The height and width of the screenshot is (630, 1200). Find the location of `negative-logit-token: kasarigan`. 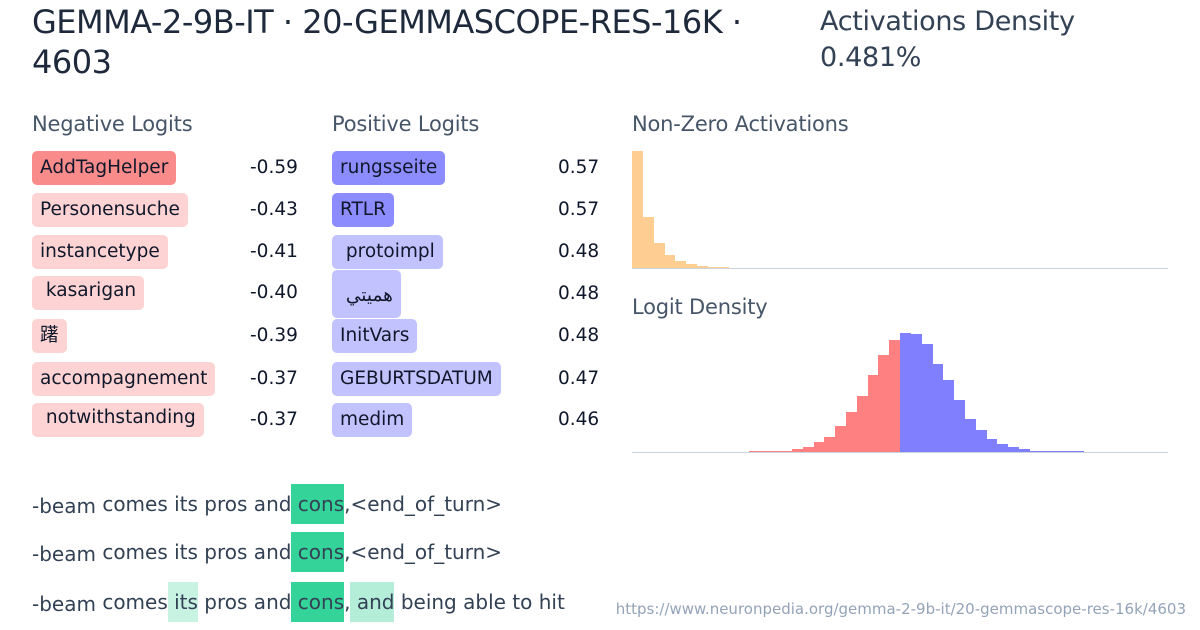

negative-logit-token: kasarigan is located at coordinates (88, 293).